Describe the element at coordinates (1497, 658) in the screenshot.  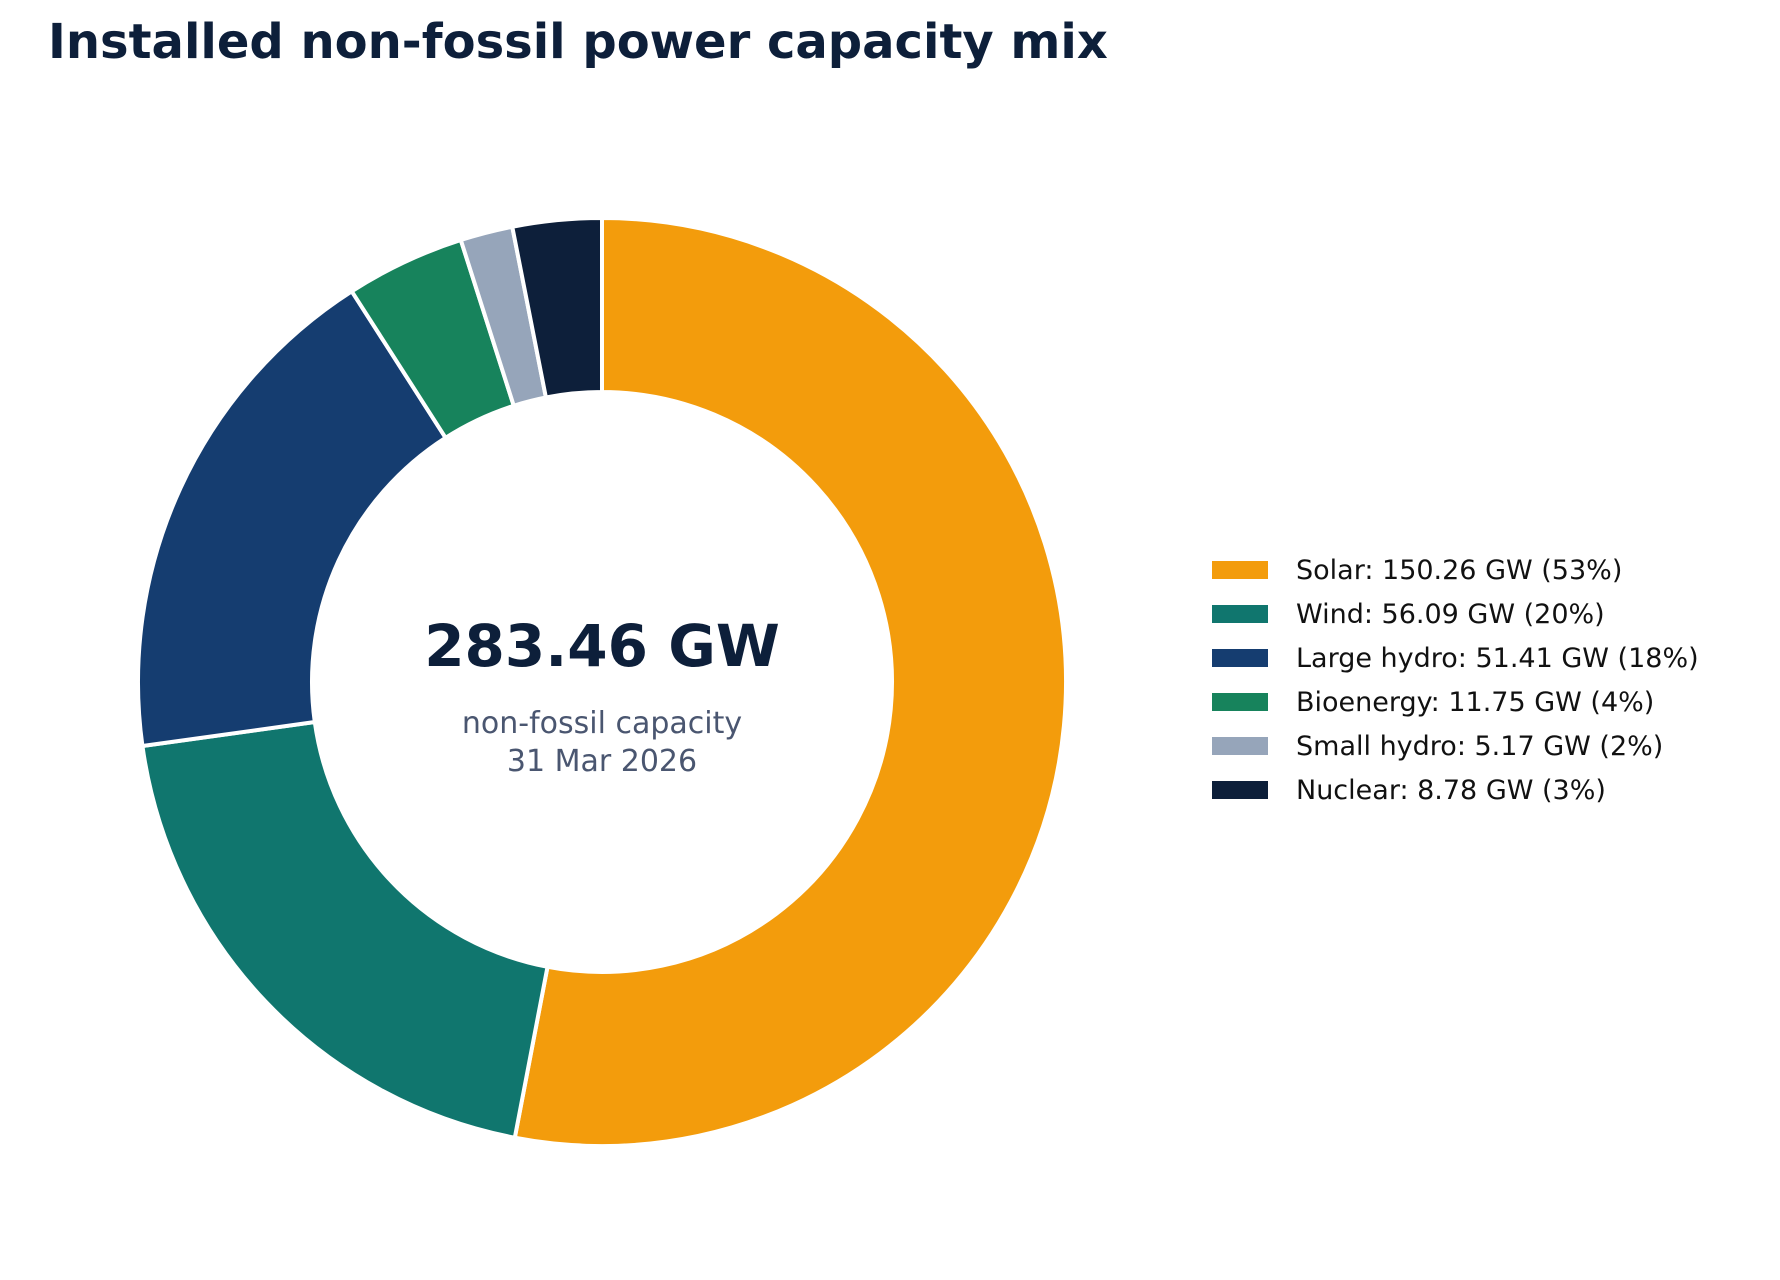
I see `legend-label: Large hydro: 51.41 GW (18%)` at that location.